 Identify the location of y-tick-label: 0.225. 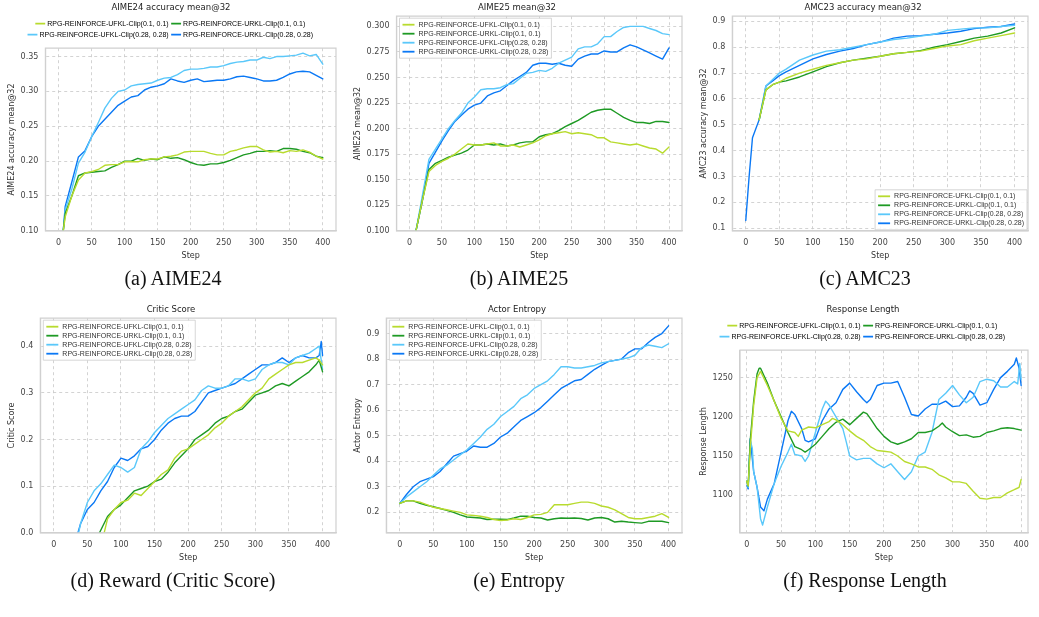
(378, 103).